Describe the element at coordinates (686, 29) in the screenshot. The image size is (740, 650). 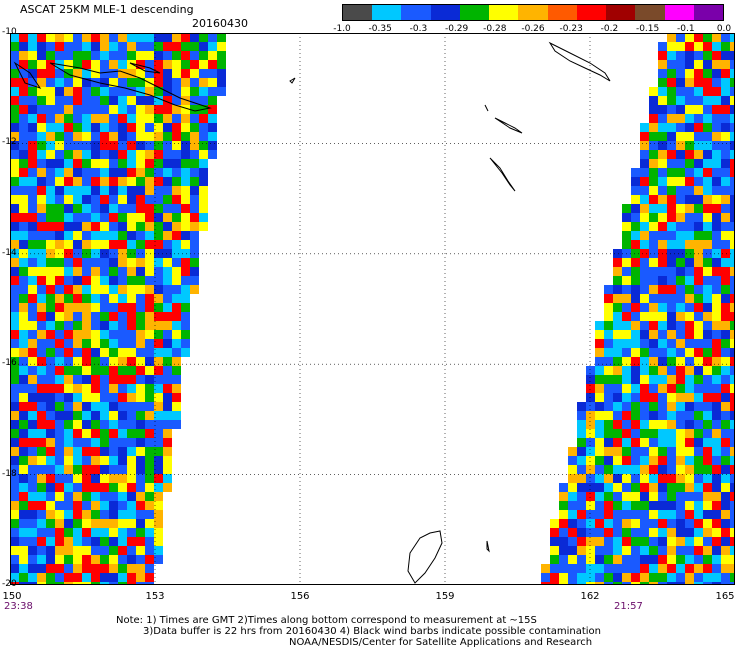
I see `color-scale-label: -0.1` at that location.